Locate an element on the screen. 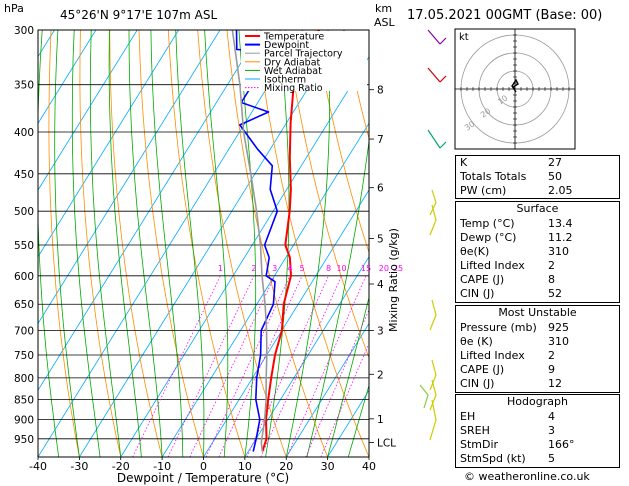 The image size is (629, 486). pressure-label: 600 is located at coordinates (24, 277).